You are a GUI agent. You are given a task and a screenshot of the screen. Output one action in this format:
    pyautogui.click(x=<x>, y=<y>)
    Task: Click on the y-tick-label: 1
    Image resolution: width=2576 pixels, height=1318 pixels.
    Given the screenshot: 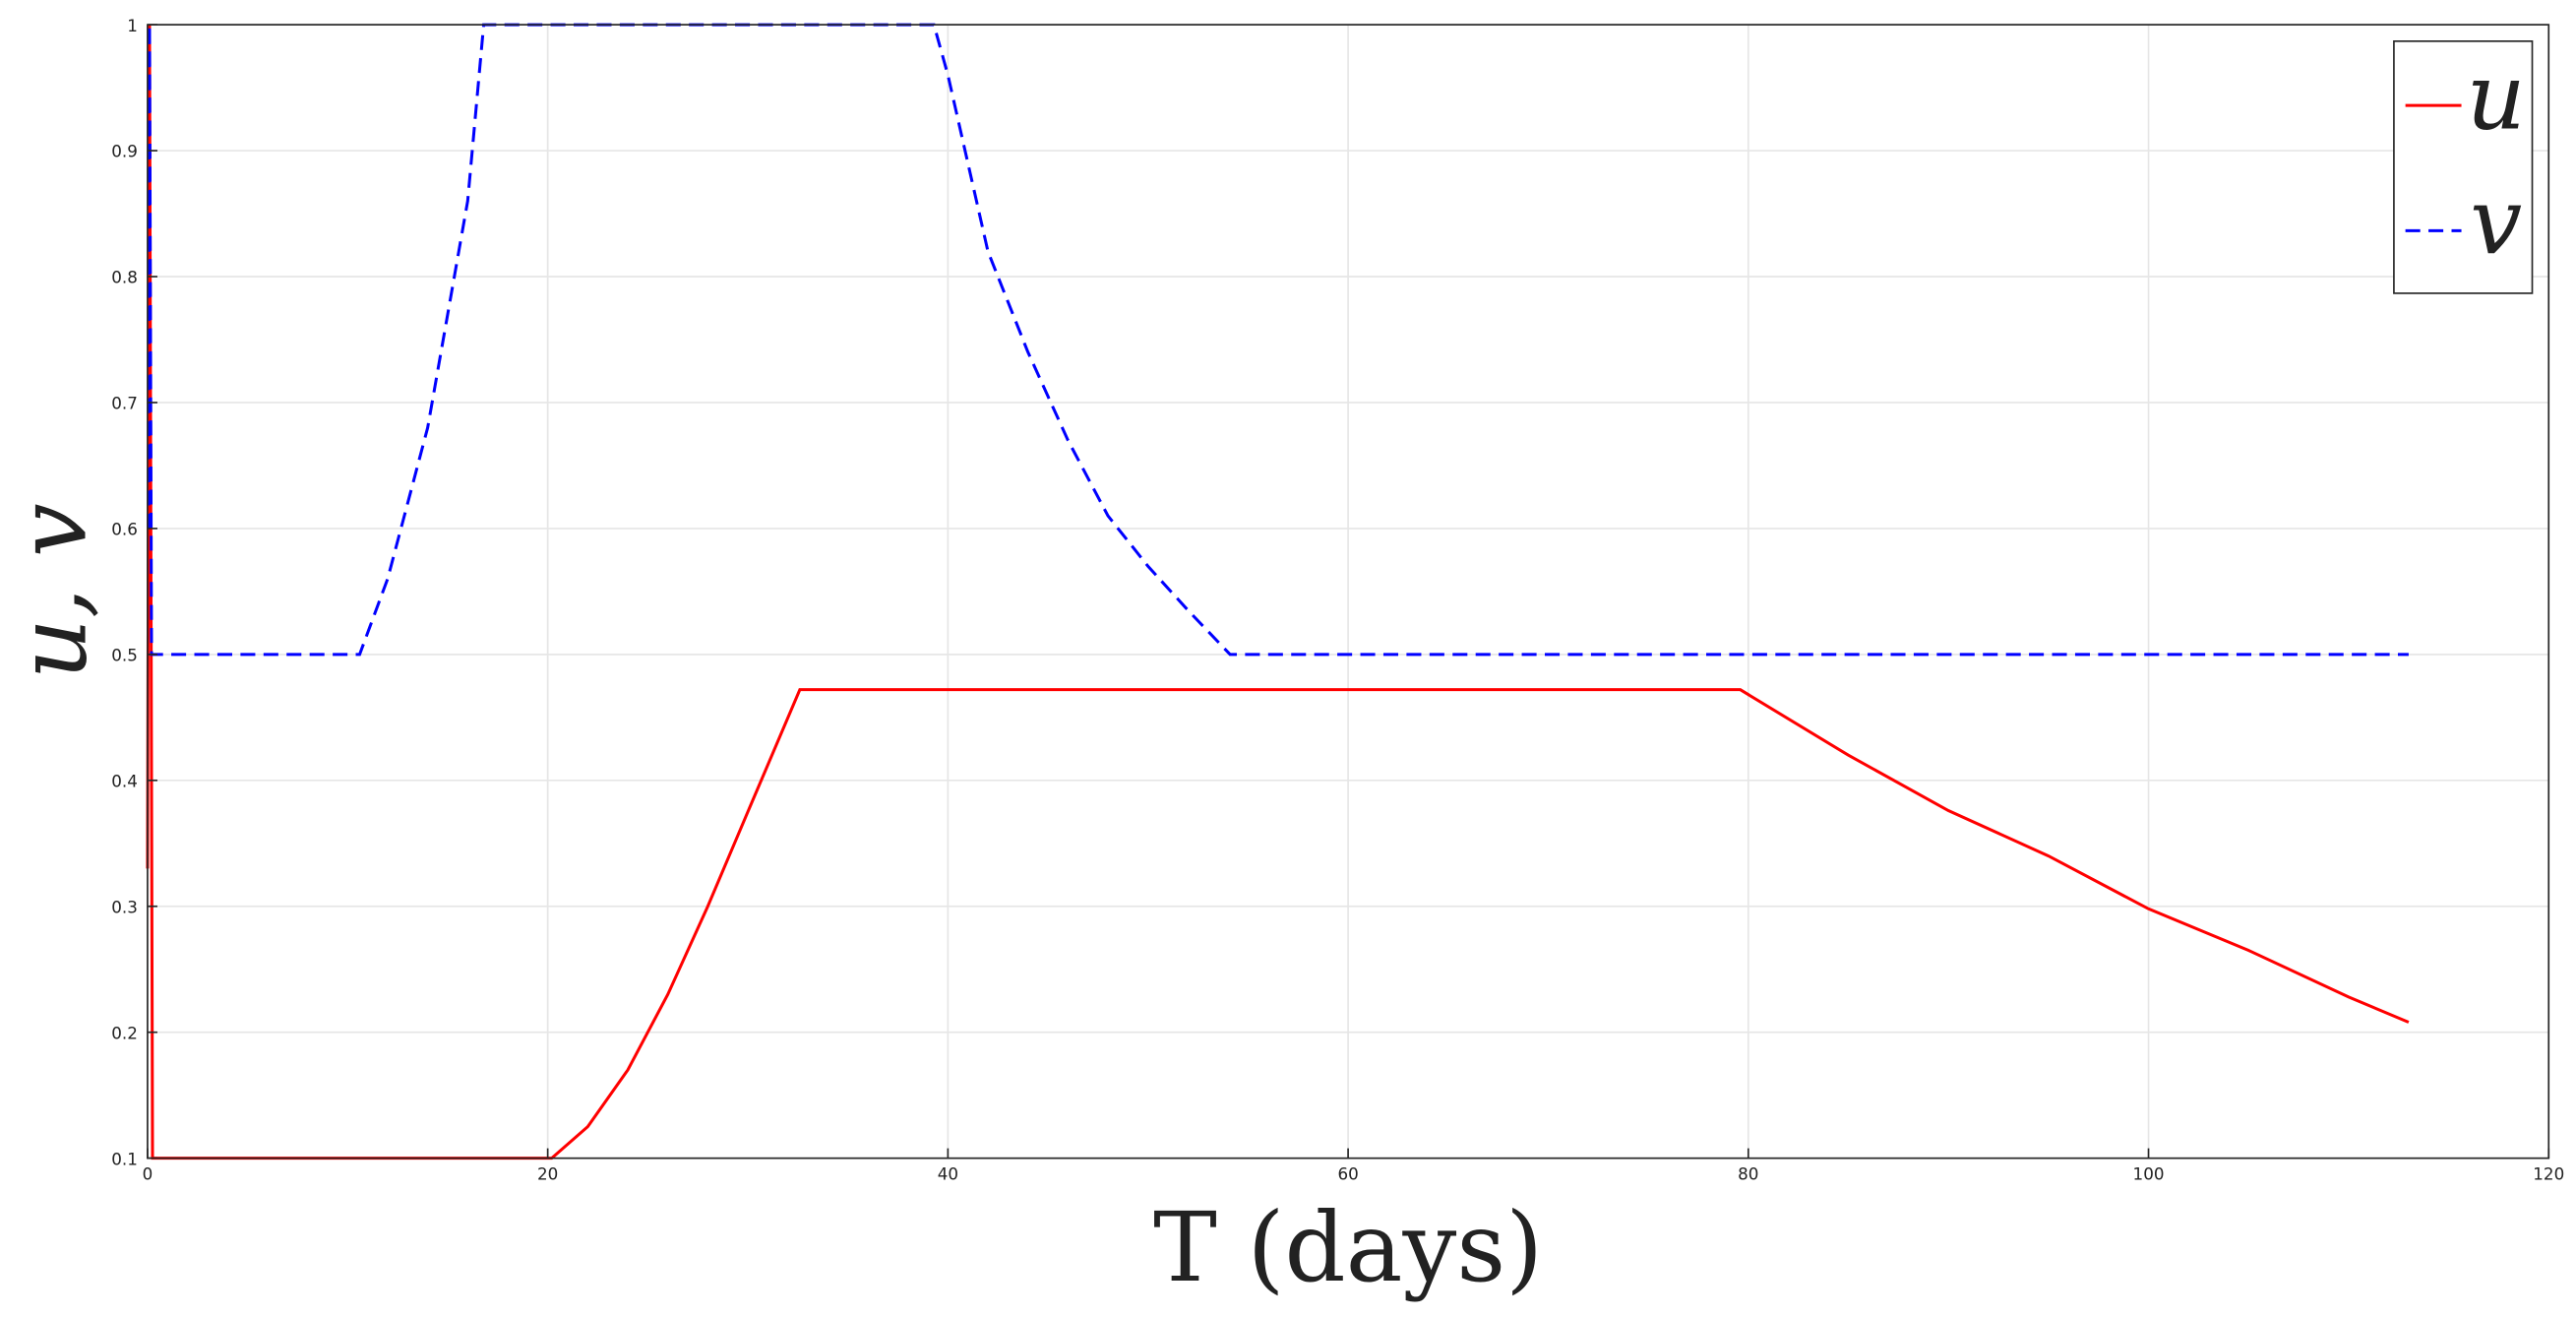 What is the action you would take?
    pyautogui.click(x=133, y=26)
    